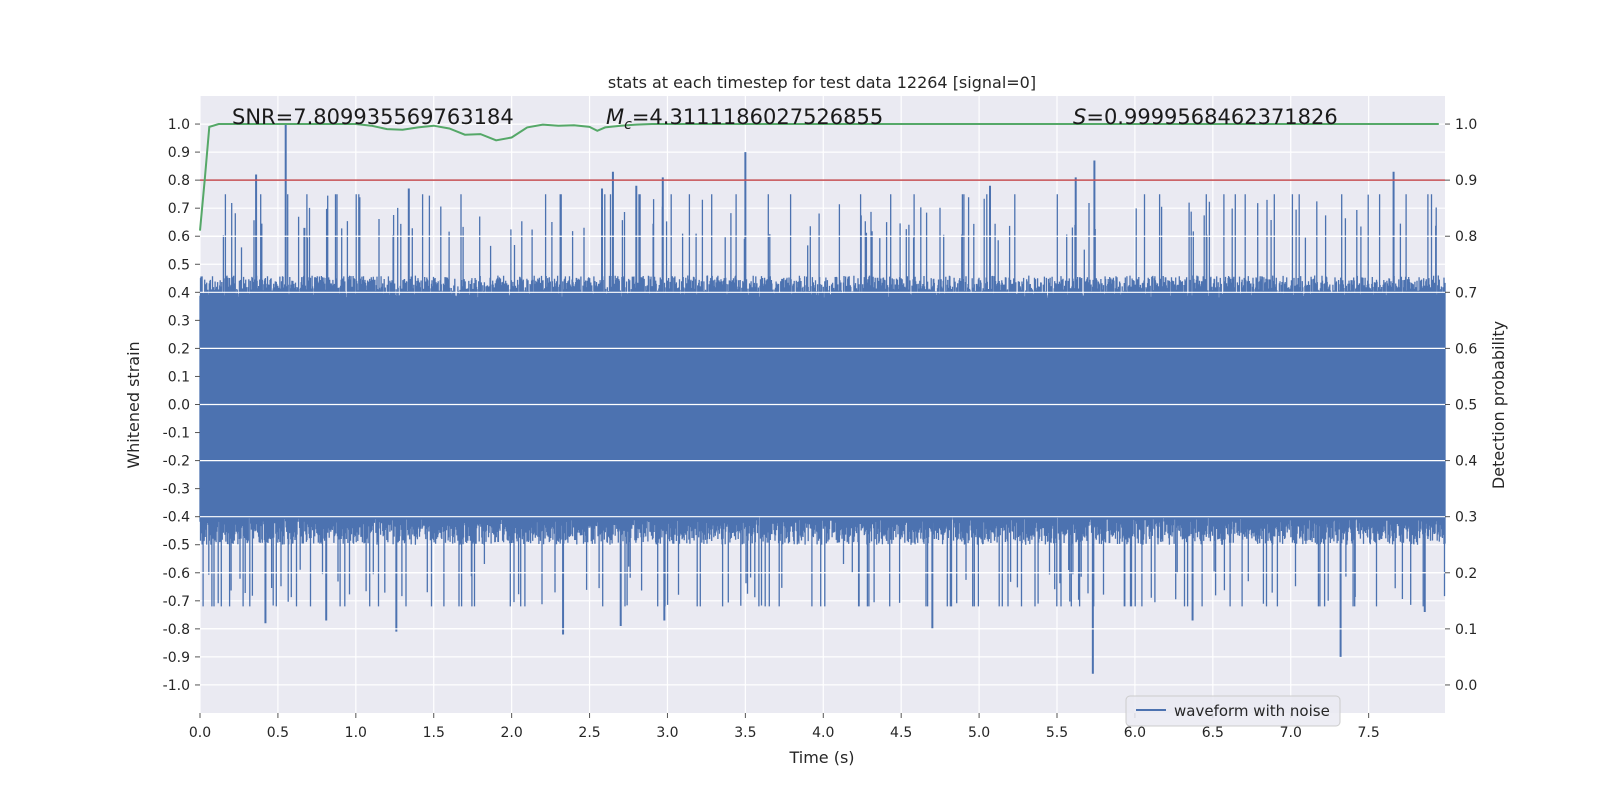 This screenshot has width=1600, height=800. I want to click on legend-label-waveform: waveform with noise, so click(1252, 711).